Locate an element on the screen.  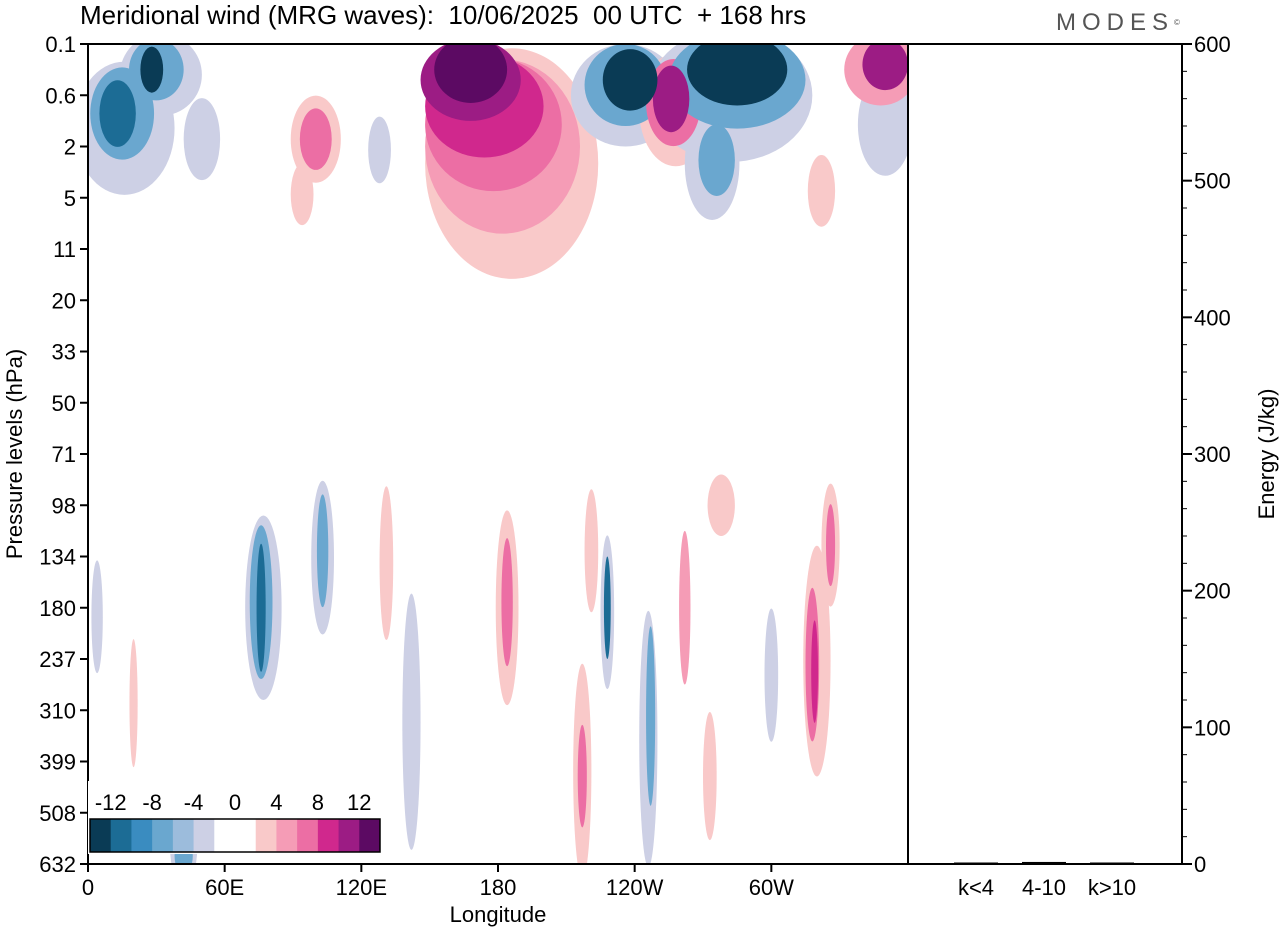
colorbar-label: 4 is located at coordinates (276, 802).